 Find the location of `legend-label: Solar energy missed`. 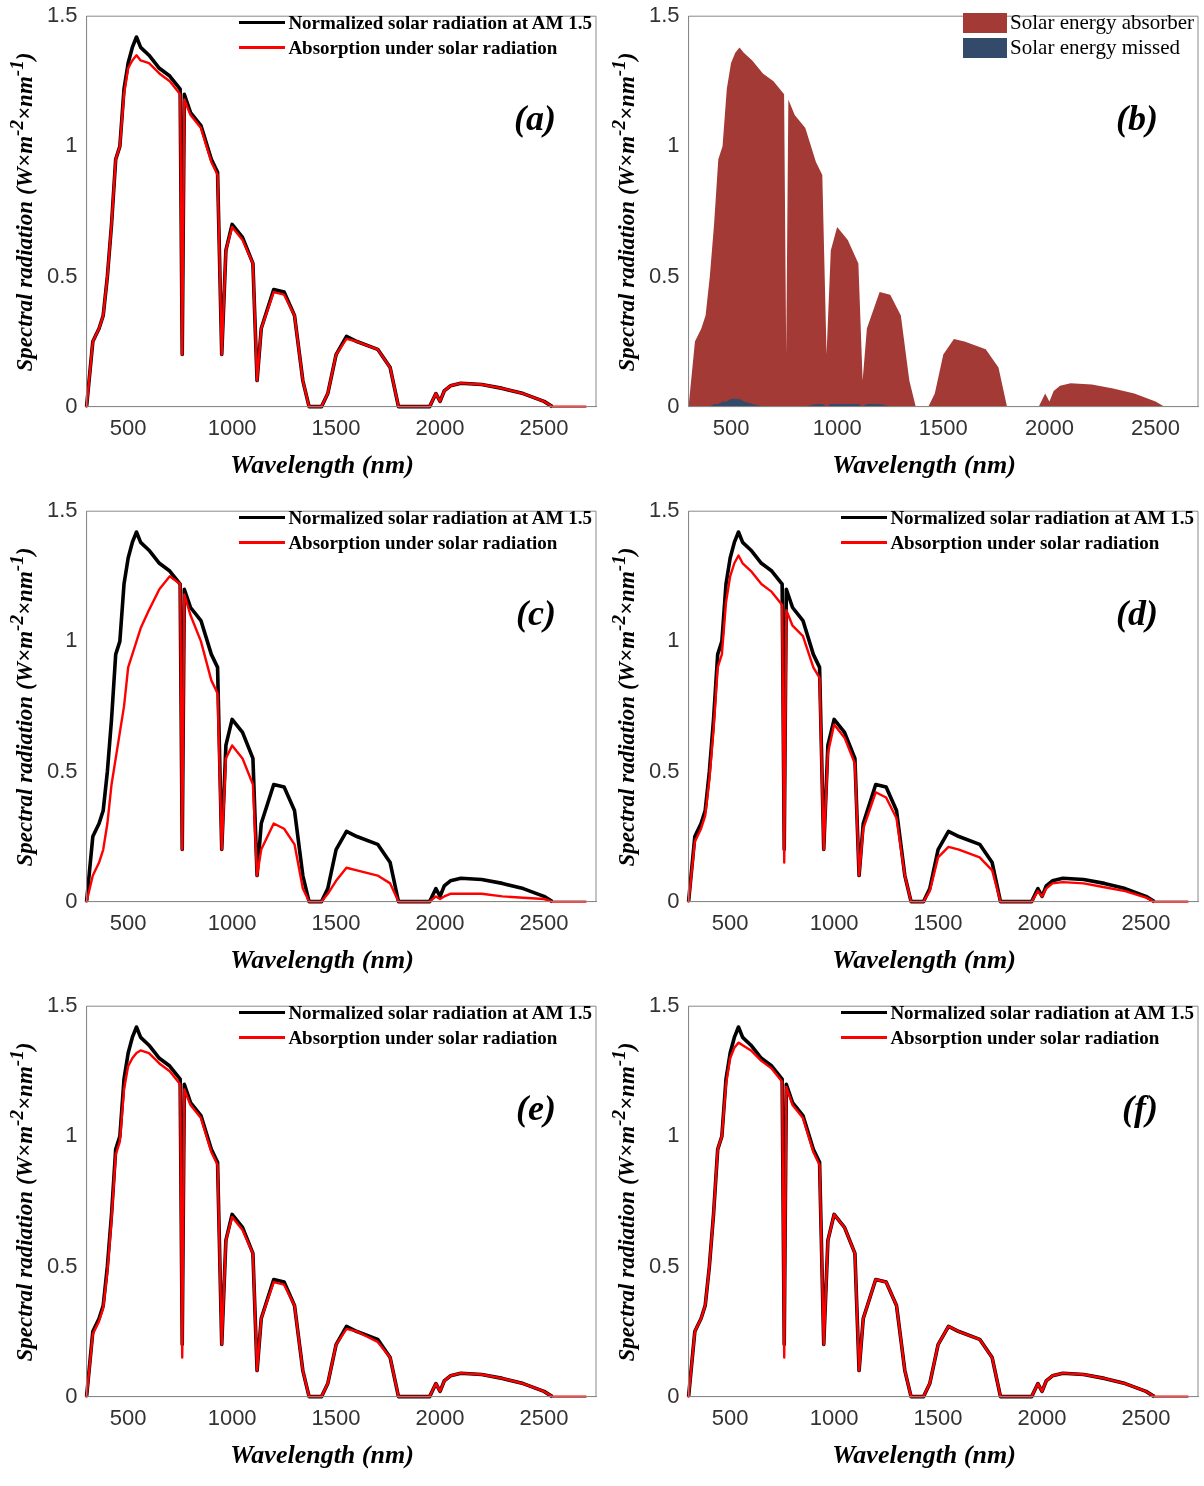

legend-label: Solar energy missed is located at coordinates (1095, 47).